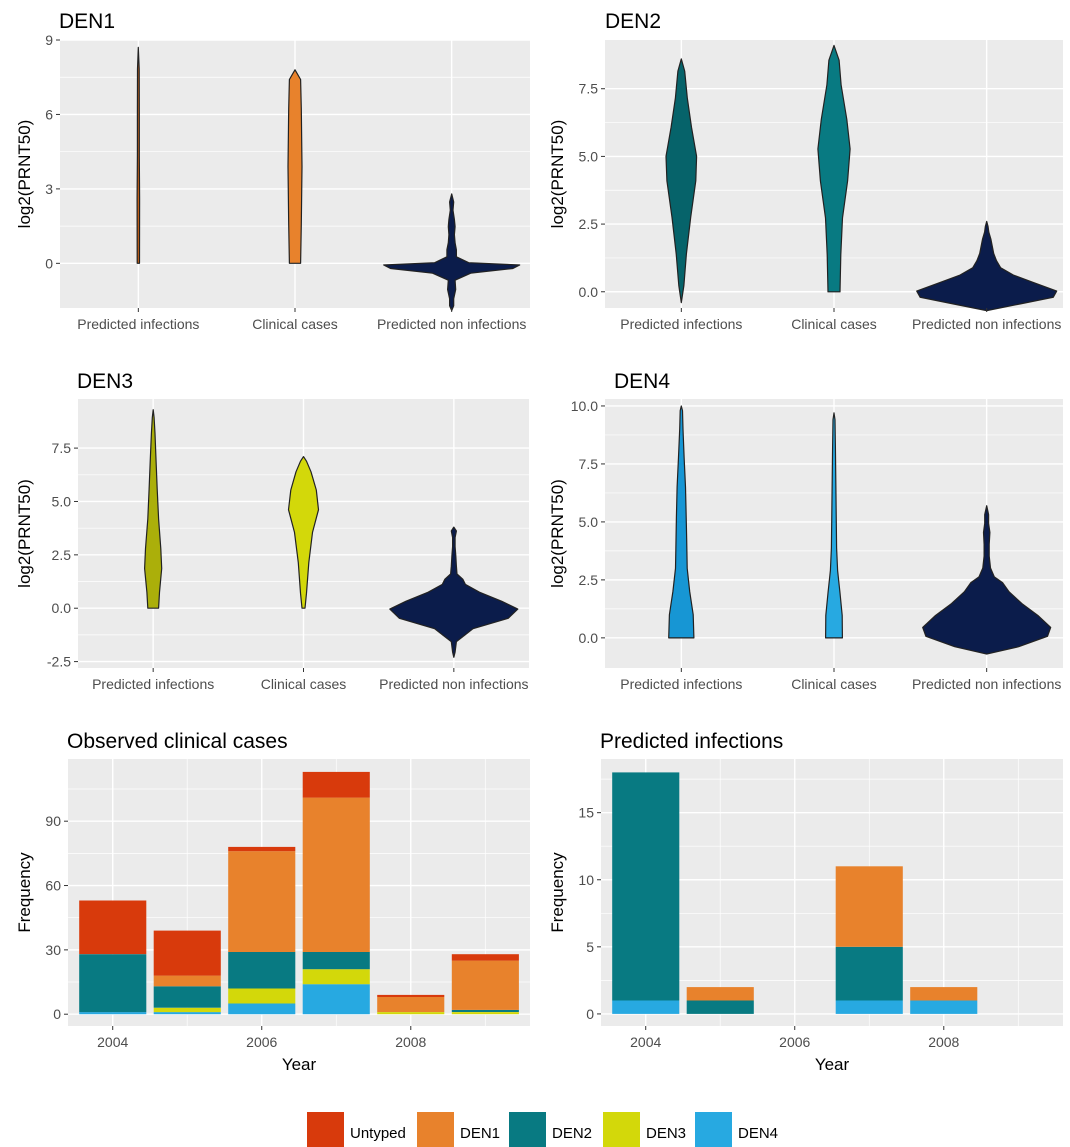 The width and height of the screenshot is (1070, 1147). What do you see at coordinates (53, 821) in the screenshot?
I see `y-tick-label: 90` at bounding box center [53, 821].